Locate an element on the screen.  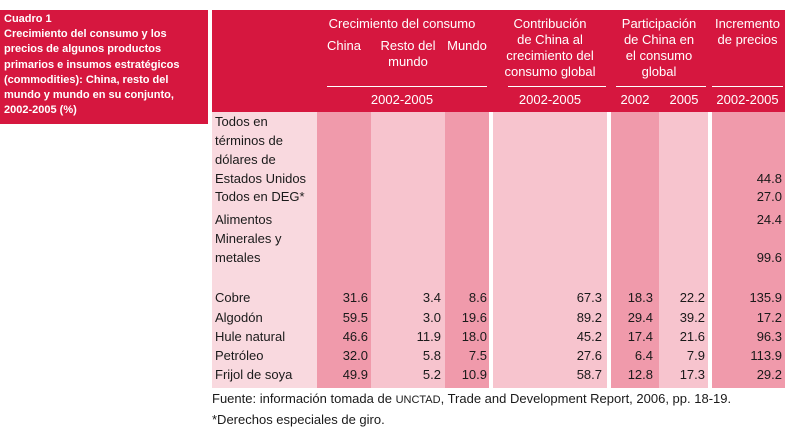
cell-value: 17.4 is located at coordinates (640, 336).